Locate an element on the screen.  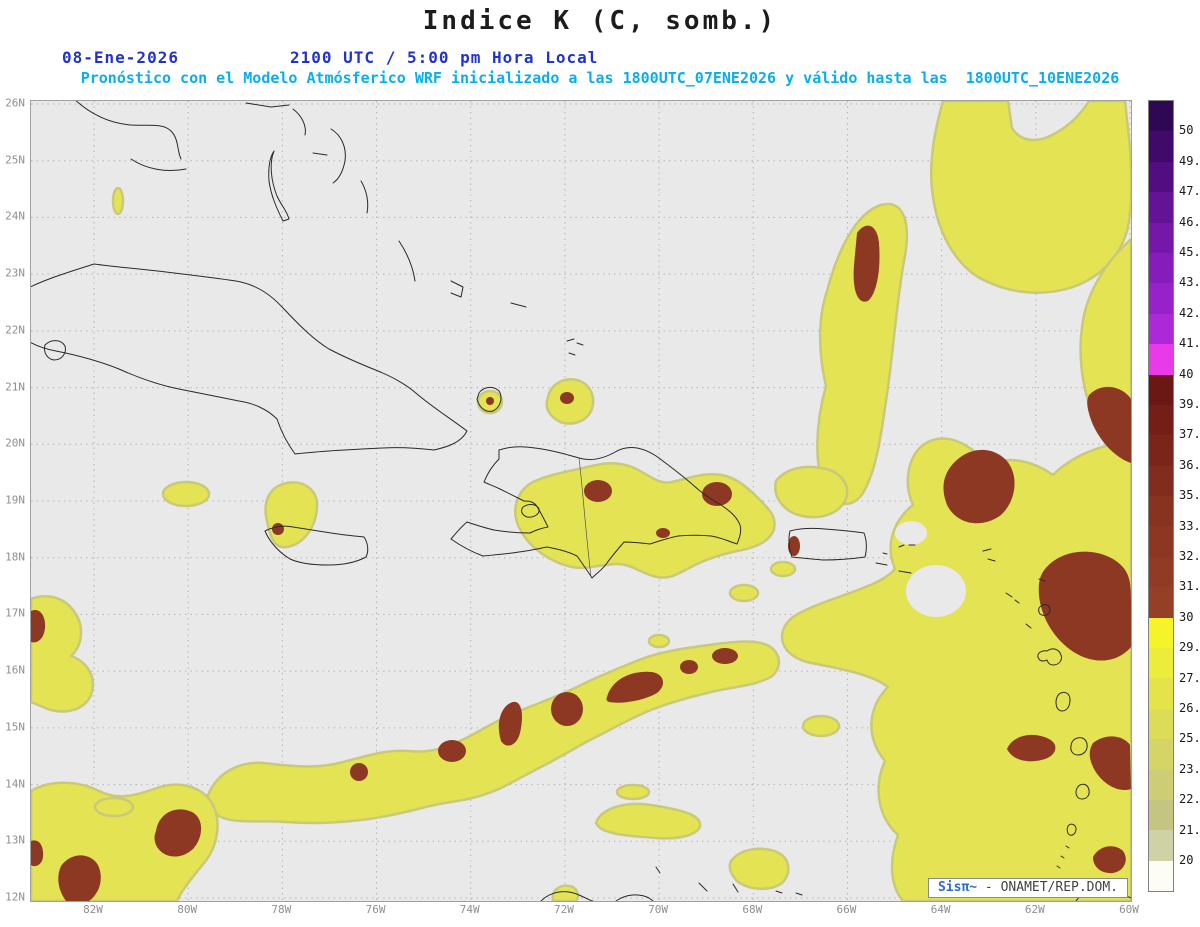
colorbar-label-30: 30 is located at coordinates (1186, 616).